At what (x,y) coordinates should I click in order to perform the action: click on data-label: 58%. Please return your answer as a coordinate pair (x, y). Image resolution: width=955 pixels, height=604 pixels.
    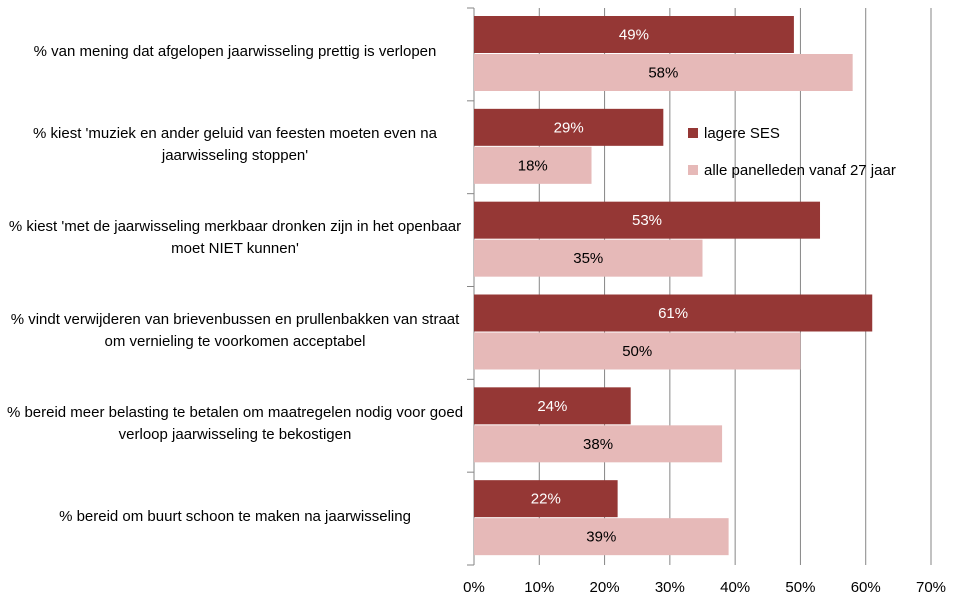
    Looking at the image, I should click on (663, 72).